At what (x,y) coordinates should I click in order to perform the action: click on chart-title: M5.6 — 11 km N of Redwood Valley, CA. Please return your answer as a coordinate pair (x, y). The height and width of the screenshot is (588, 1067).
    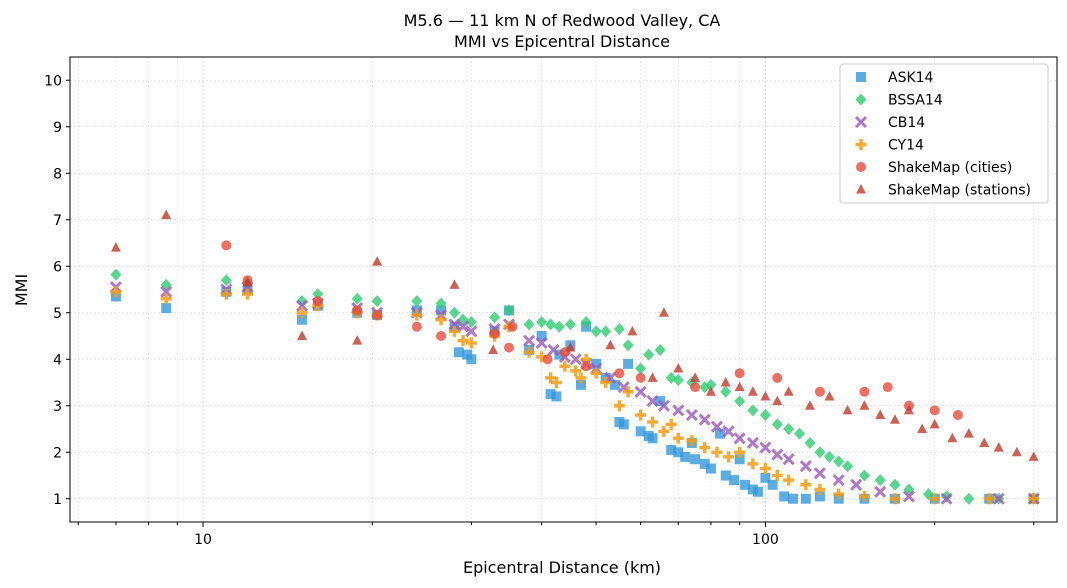
    Looking at the image, I should click on (562, 20).